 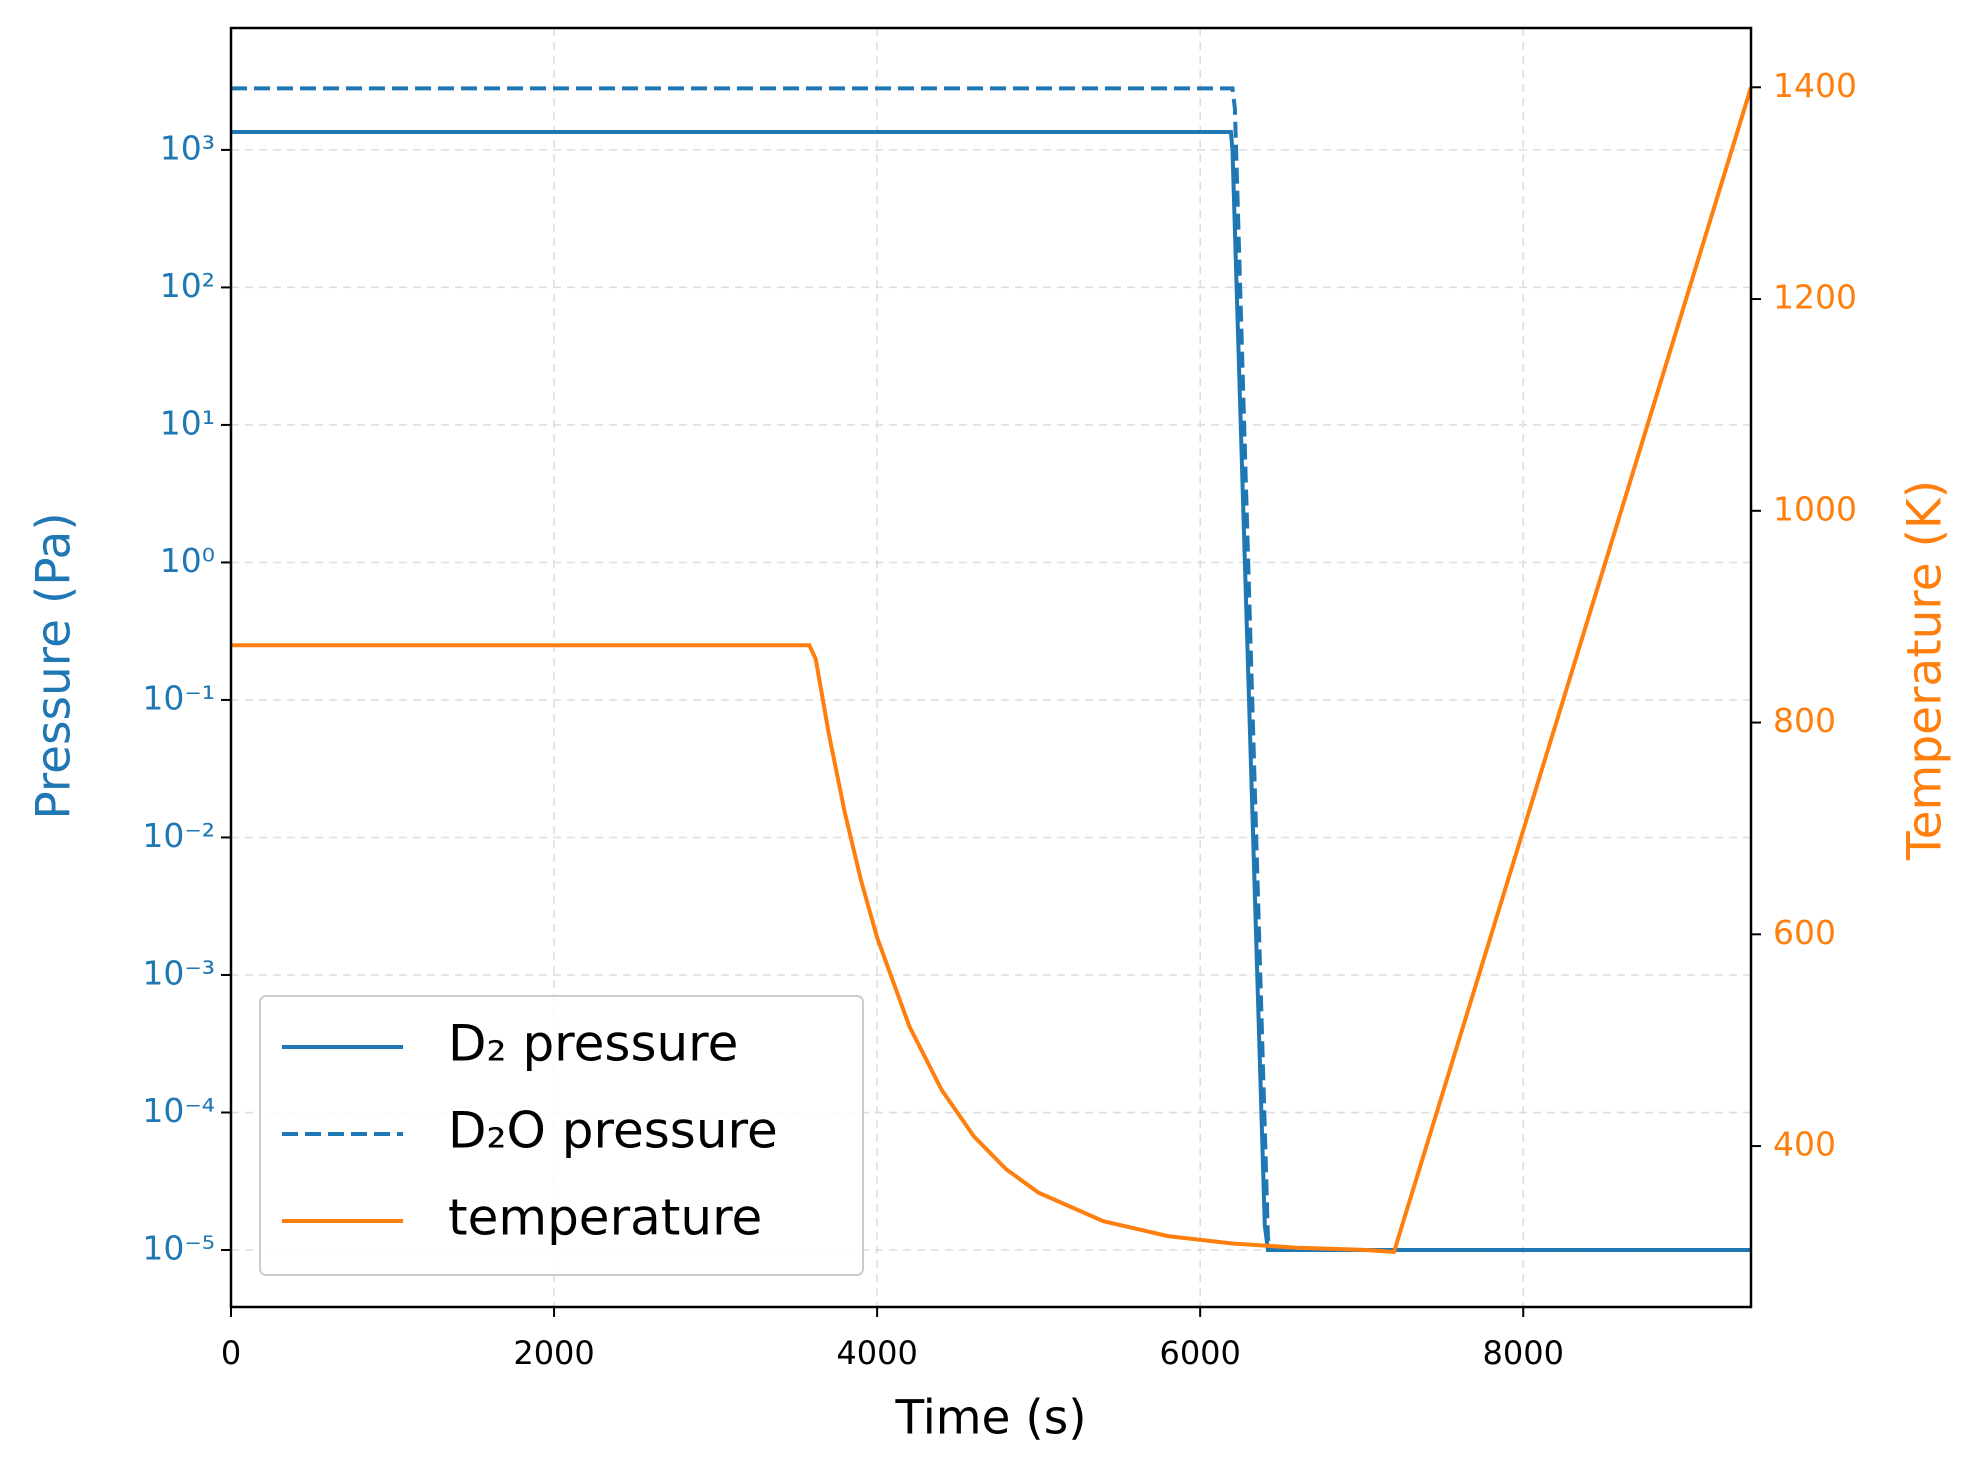 What do you see at coordinates (1523, 1353) in the screenshot?
I see `x-tick-label: 8000` at bounding box center [1523, 1353].